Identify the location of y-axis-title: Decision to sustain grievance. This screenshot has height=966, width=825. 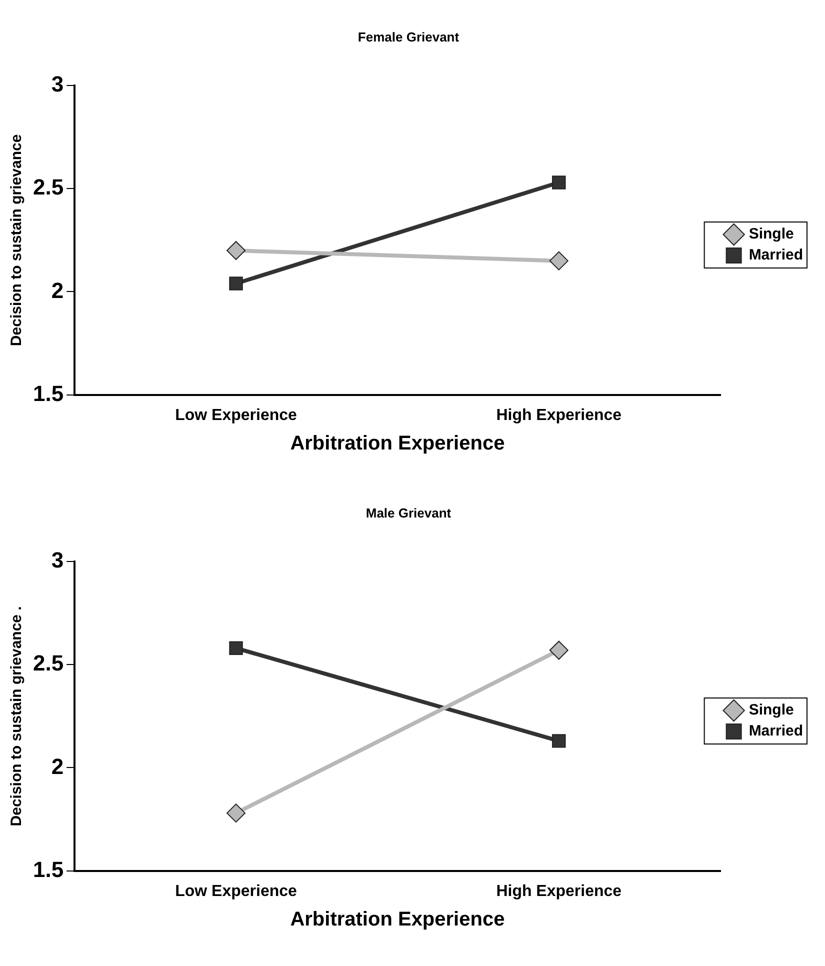
(17, 240).